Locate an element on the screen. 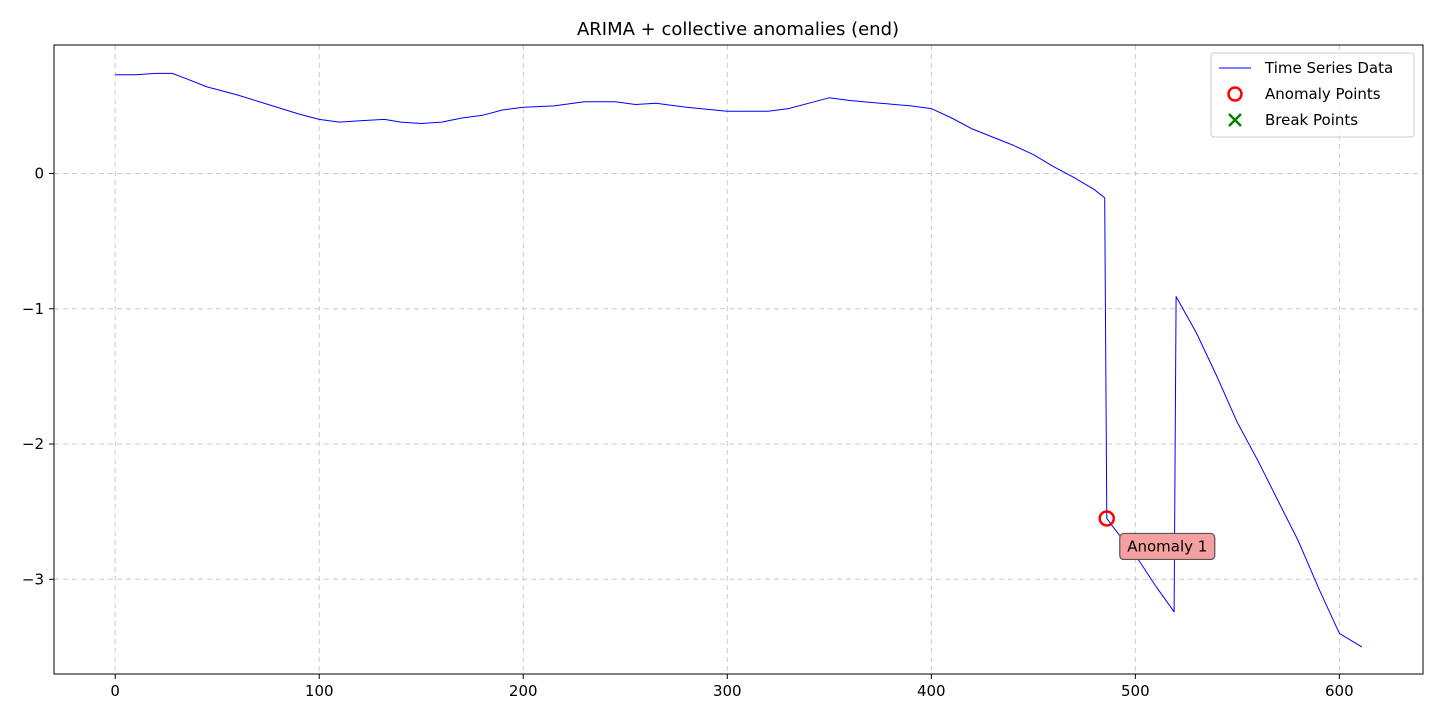 This screenshot has height=720, width=1440. legend-circle-marker is located at coordinates (1235, 94).